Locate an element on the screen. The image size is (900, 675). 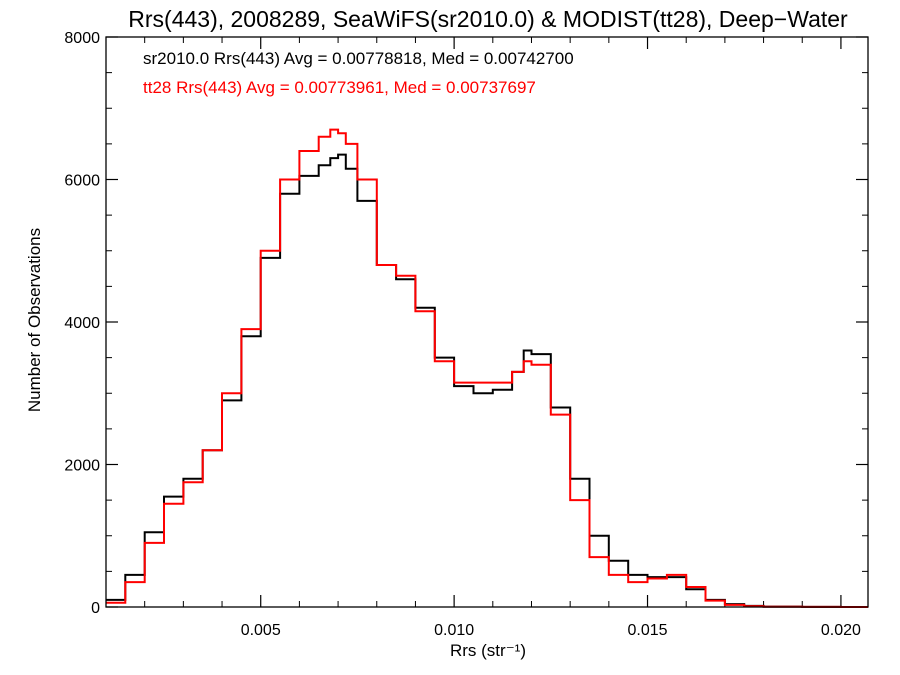
x-tick-label: 0.010 is located at coordinates (454, 630).